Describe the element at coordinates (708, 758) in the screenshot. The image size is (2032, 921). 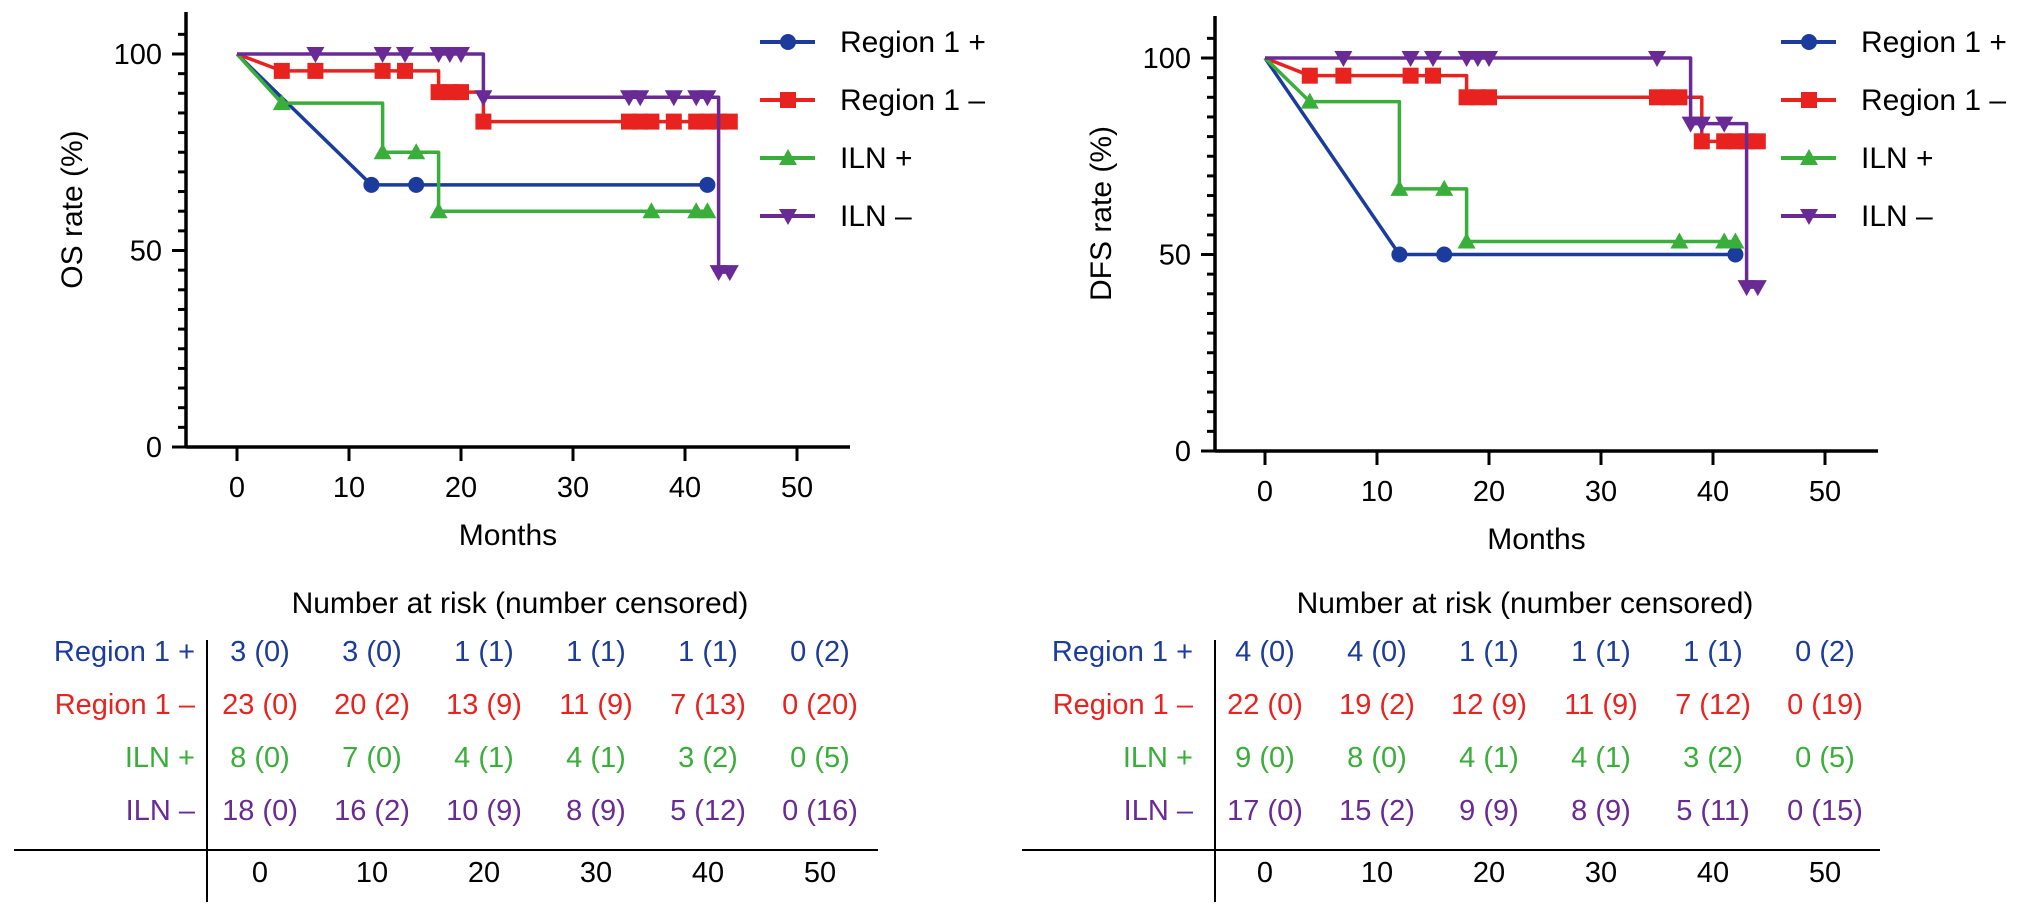
I see `os-risk-cell: 3 (2)` at that location.